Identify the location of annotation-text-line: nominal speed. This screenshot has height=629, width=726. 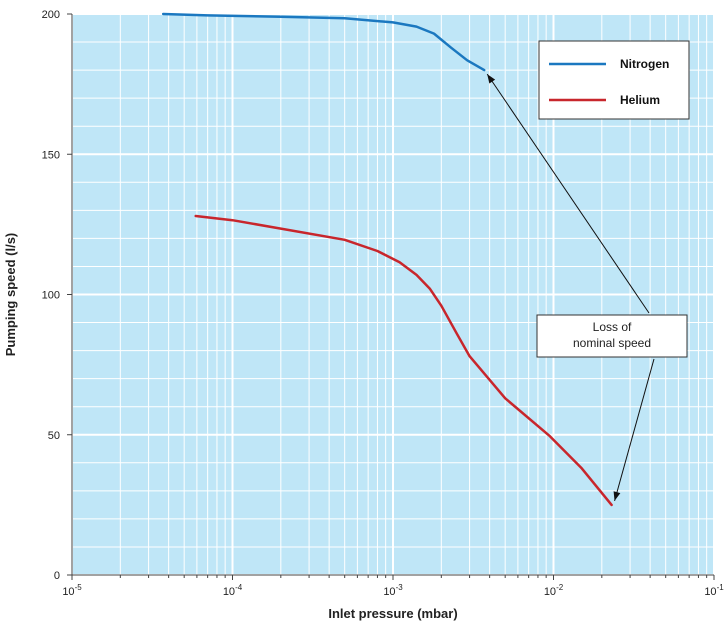
(612, 343).